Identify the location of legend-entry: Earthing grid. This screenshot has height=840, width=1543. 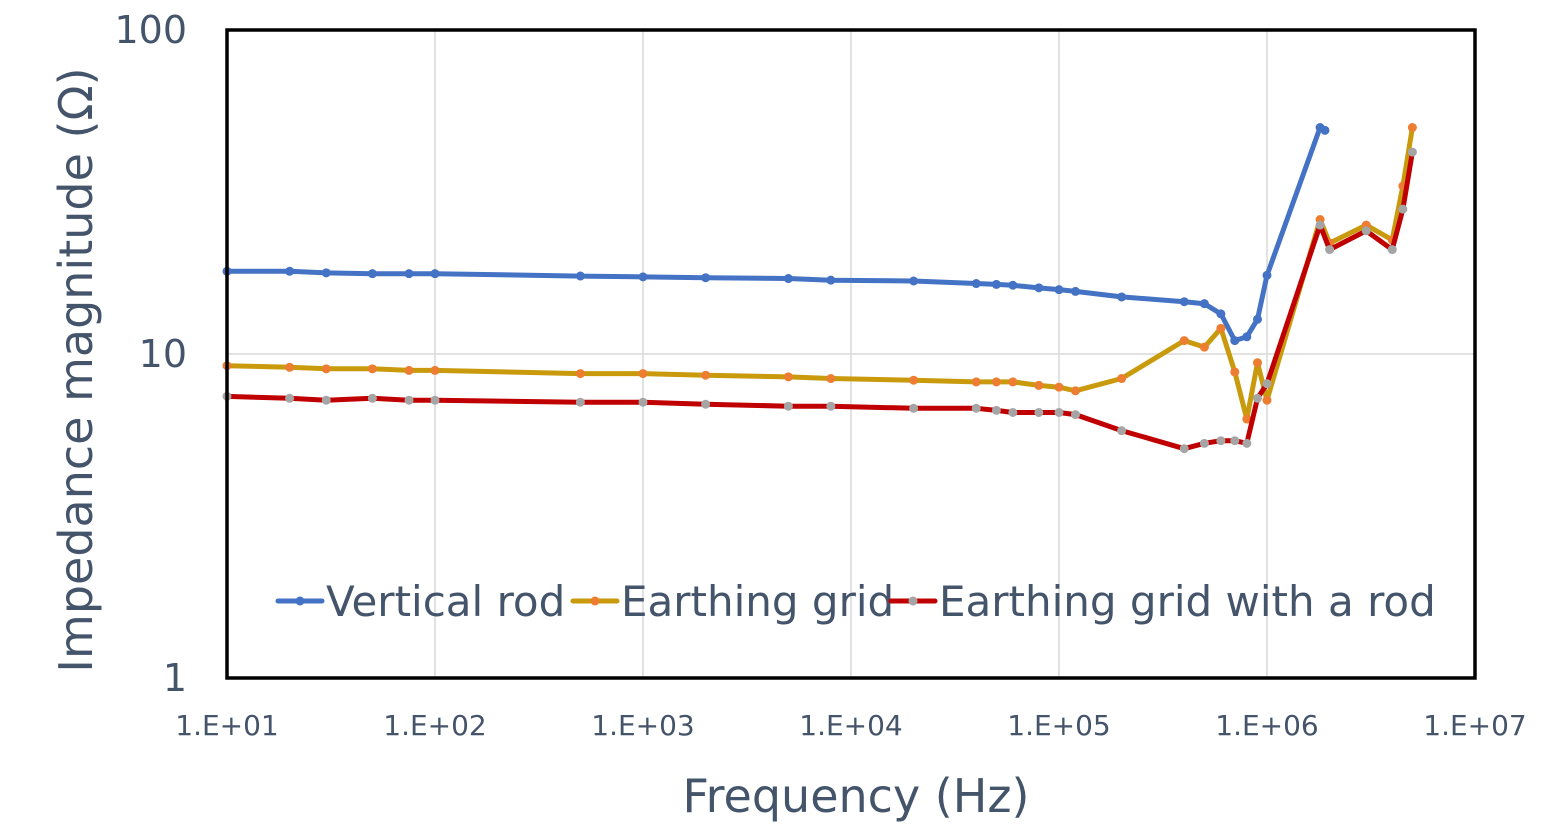
(732, 601).